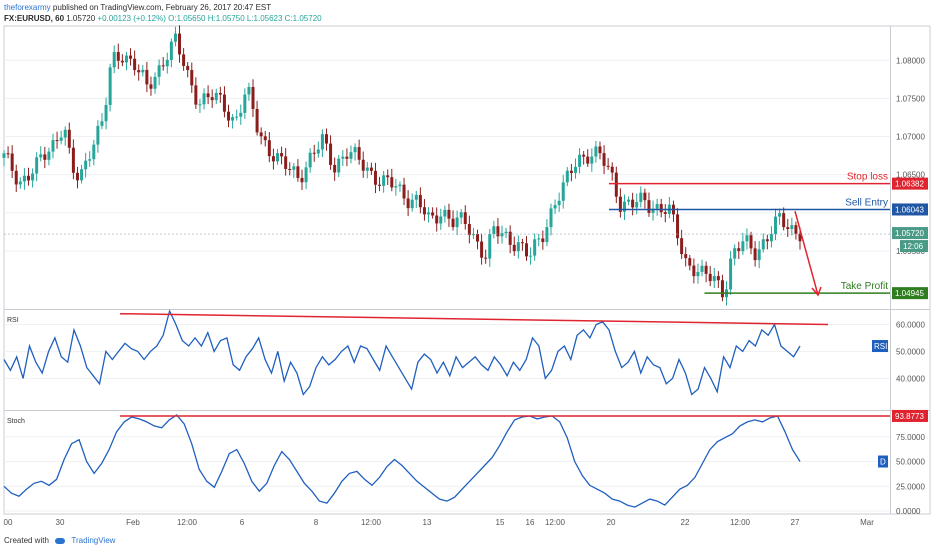 The width and height of the screenshot is (932, 550). Describe the element at coordinates (93, 540) in the screenshot. I see `tradingview-brand: TradingView` at that location.